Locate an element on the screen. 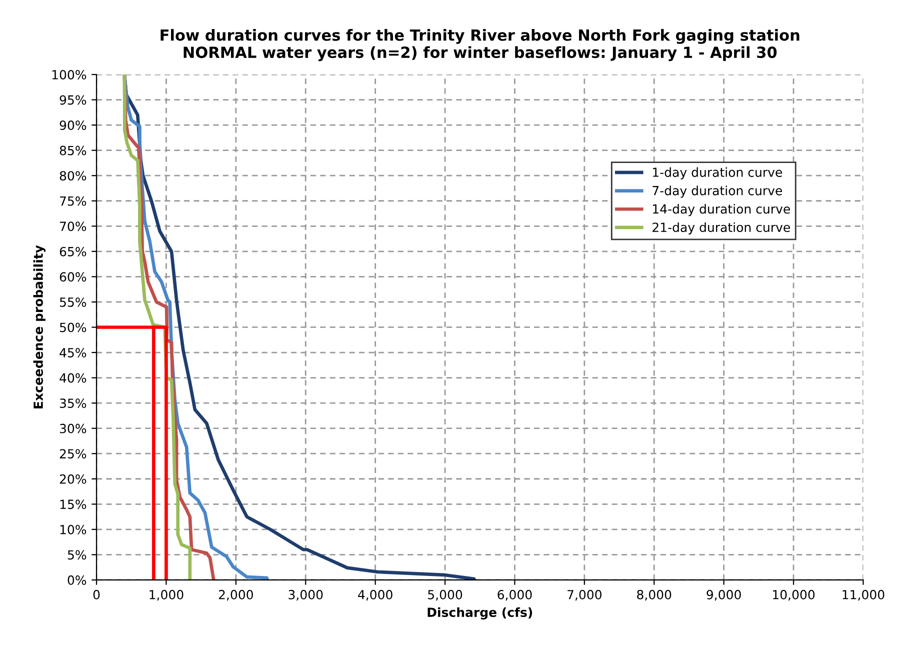 The image size is (902, 648). y-tick-label: 45% is located at coordinates (73, 353).